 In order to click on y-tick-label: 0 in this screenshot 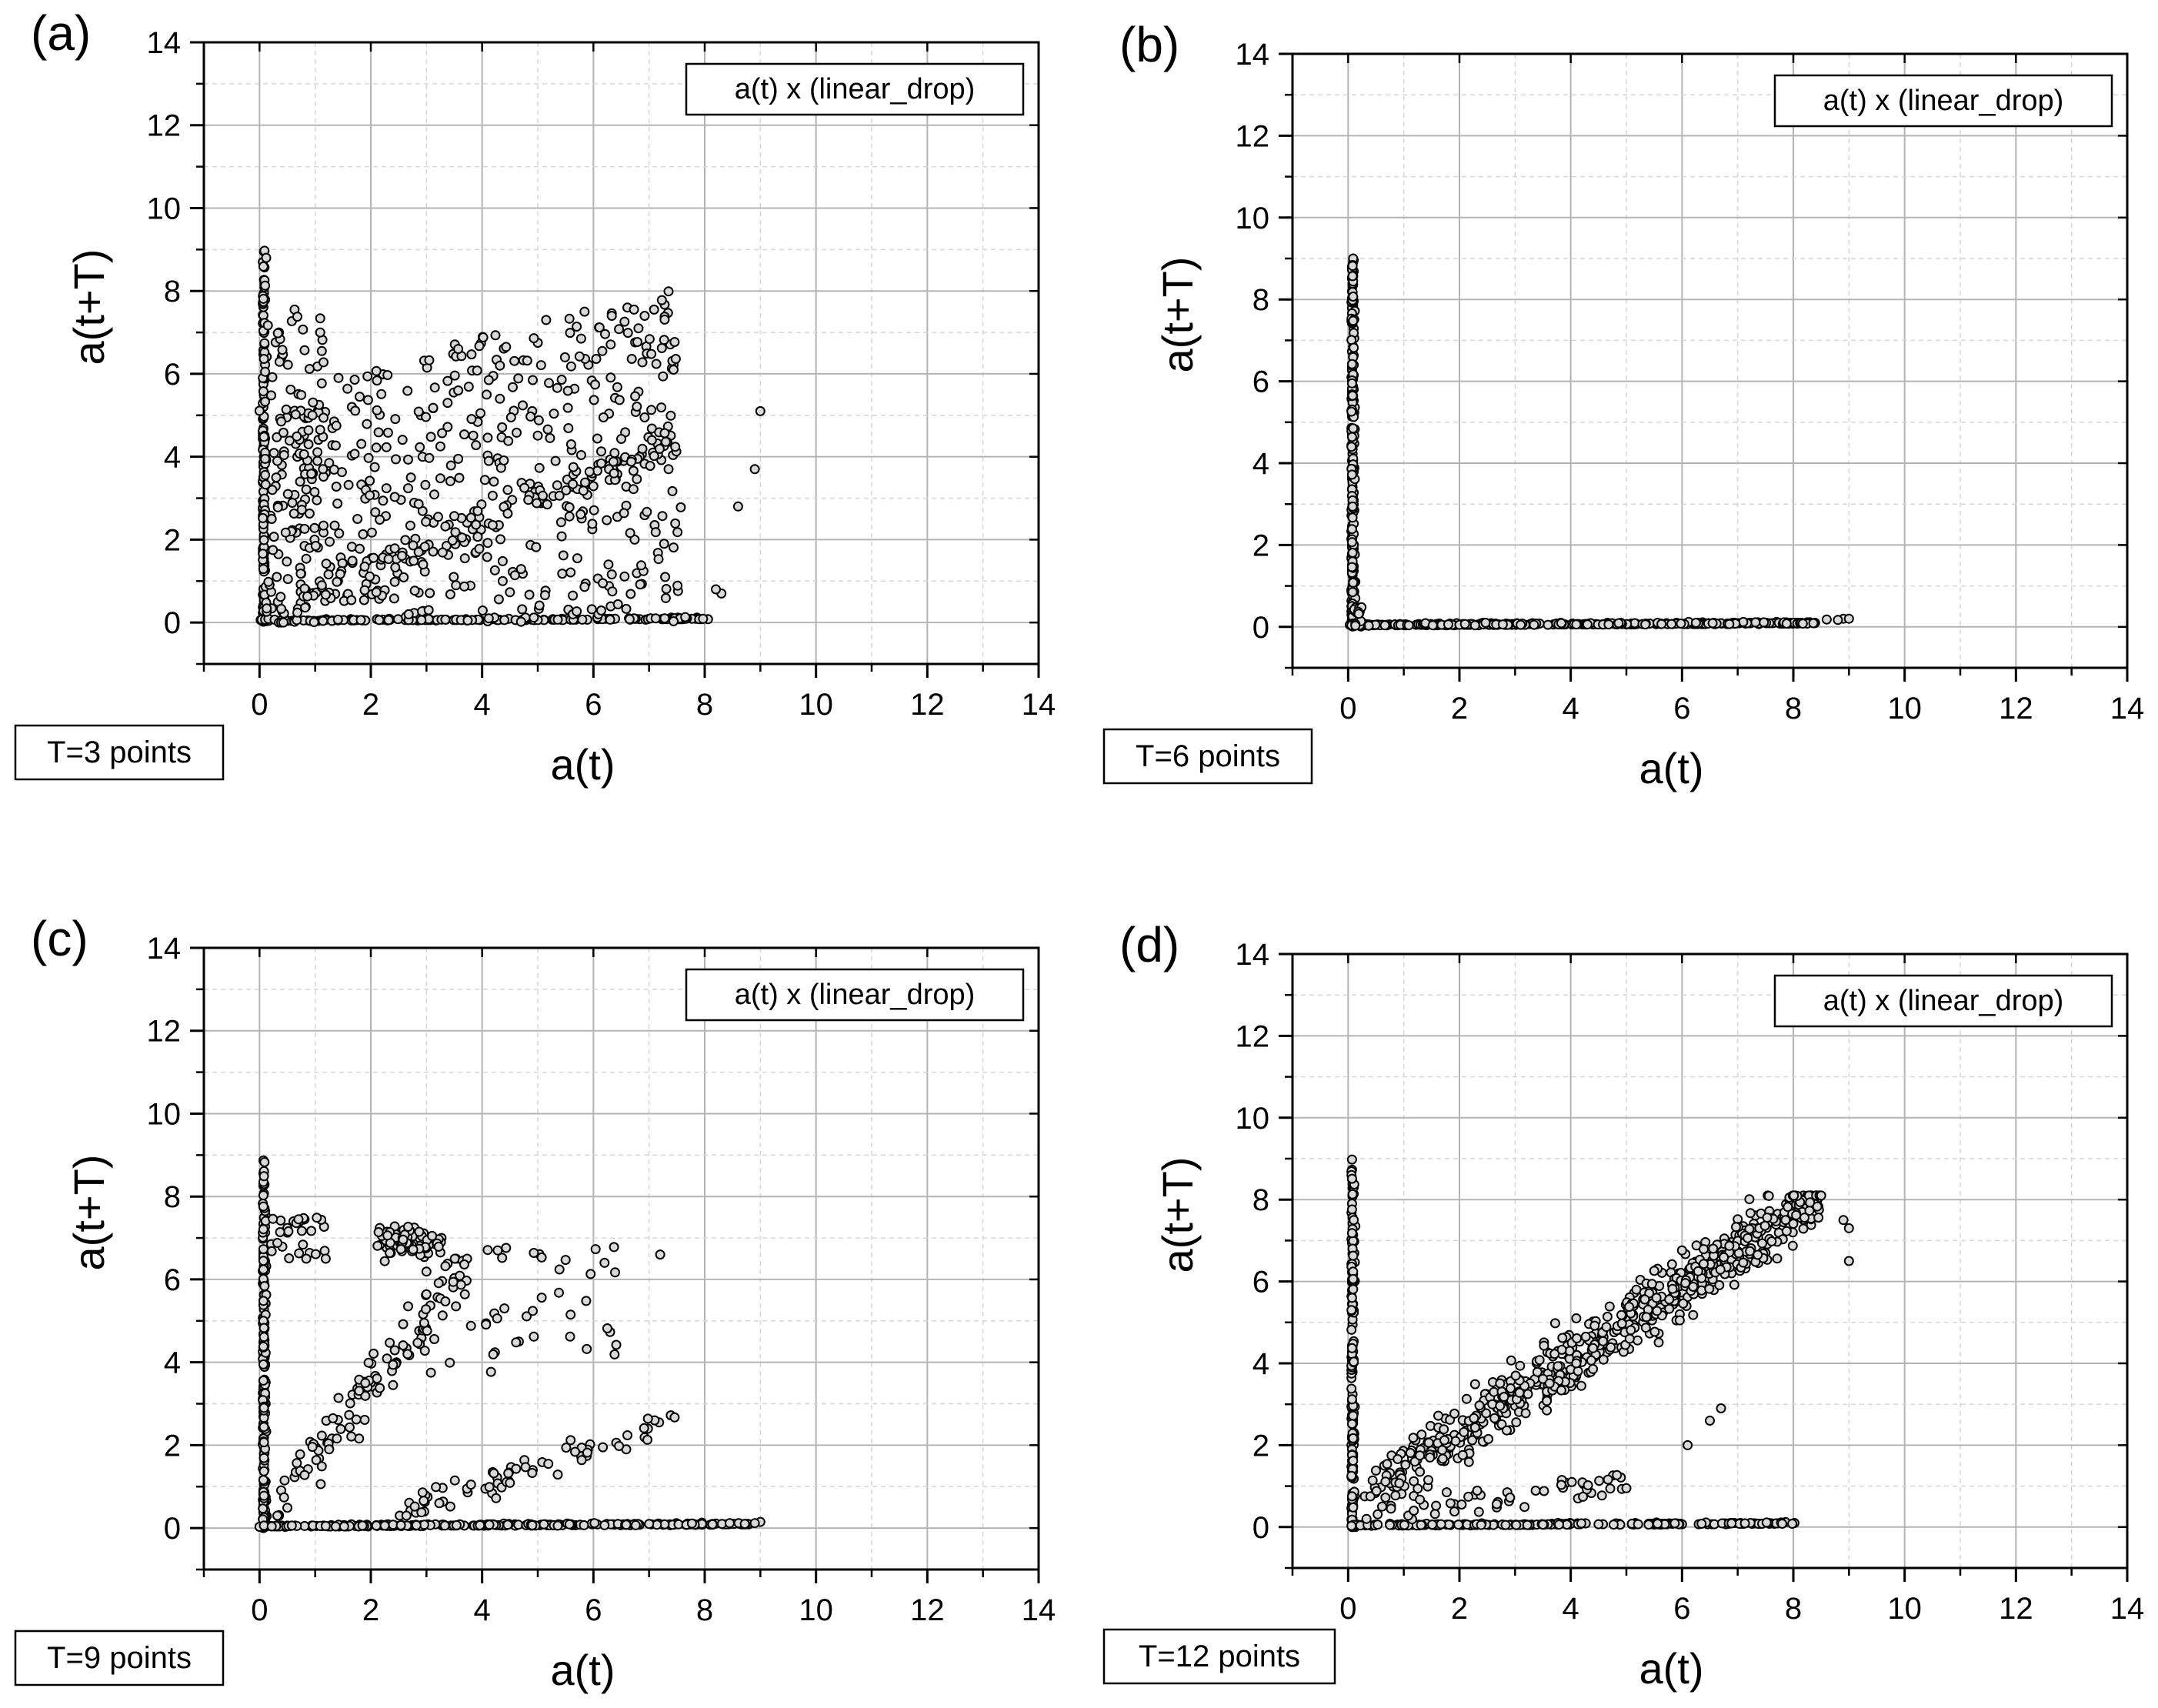, I will do `click(172, 623)`.